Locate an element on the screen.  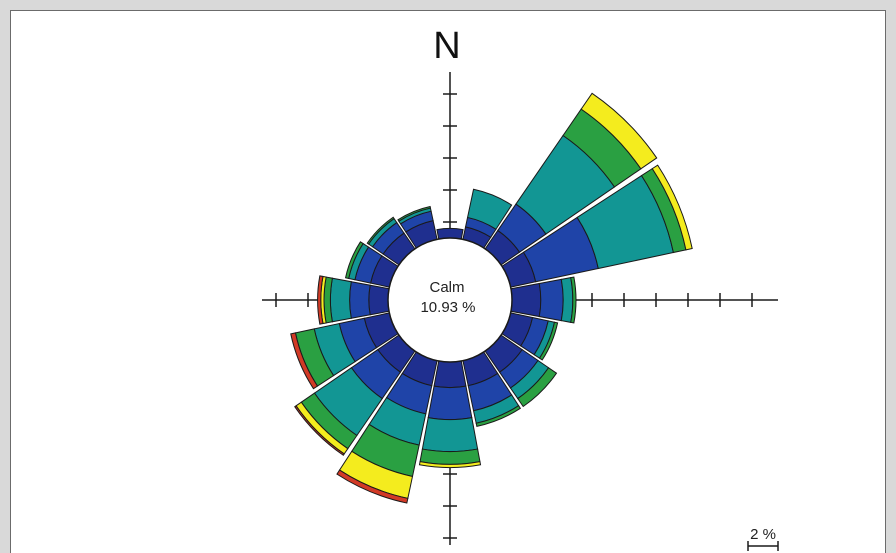
calm-label: Calm is located at coordinates (446, 287).